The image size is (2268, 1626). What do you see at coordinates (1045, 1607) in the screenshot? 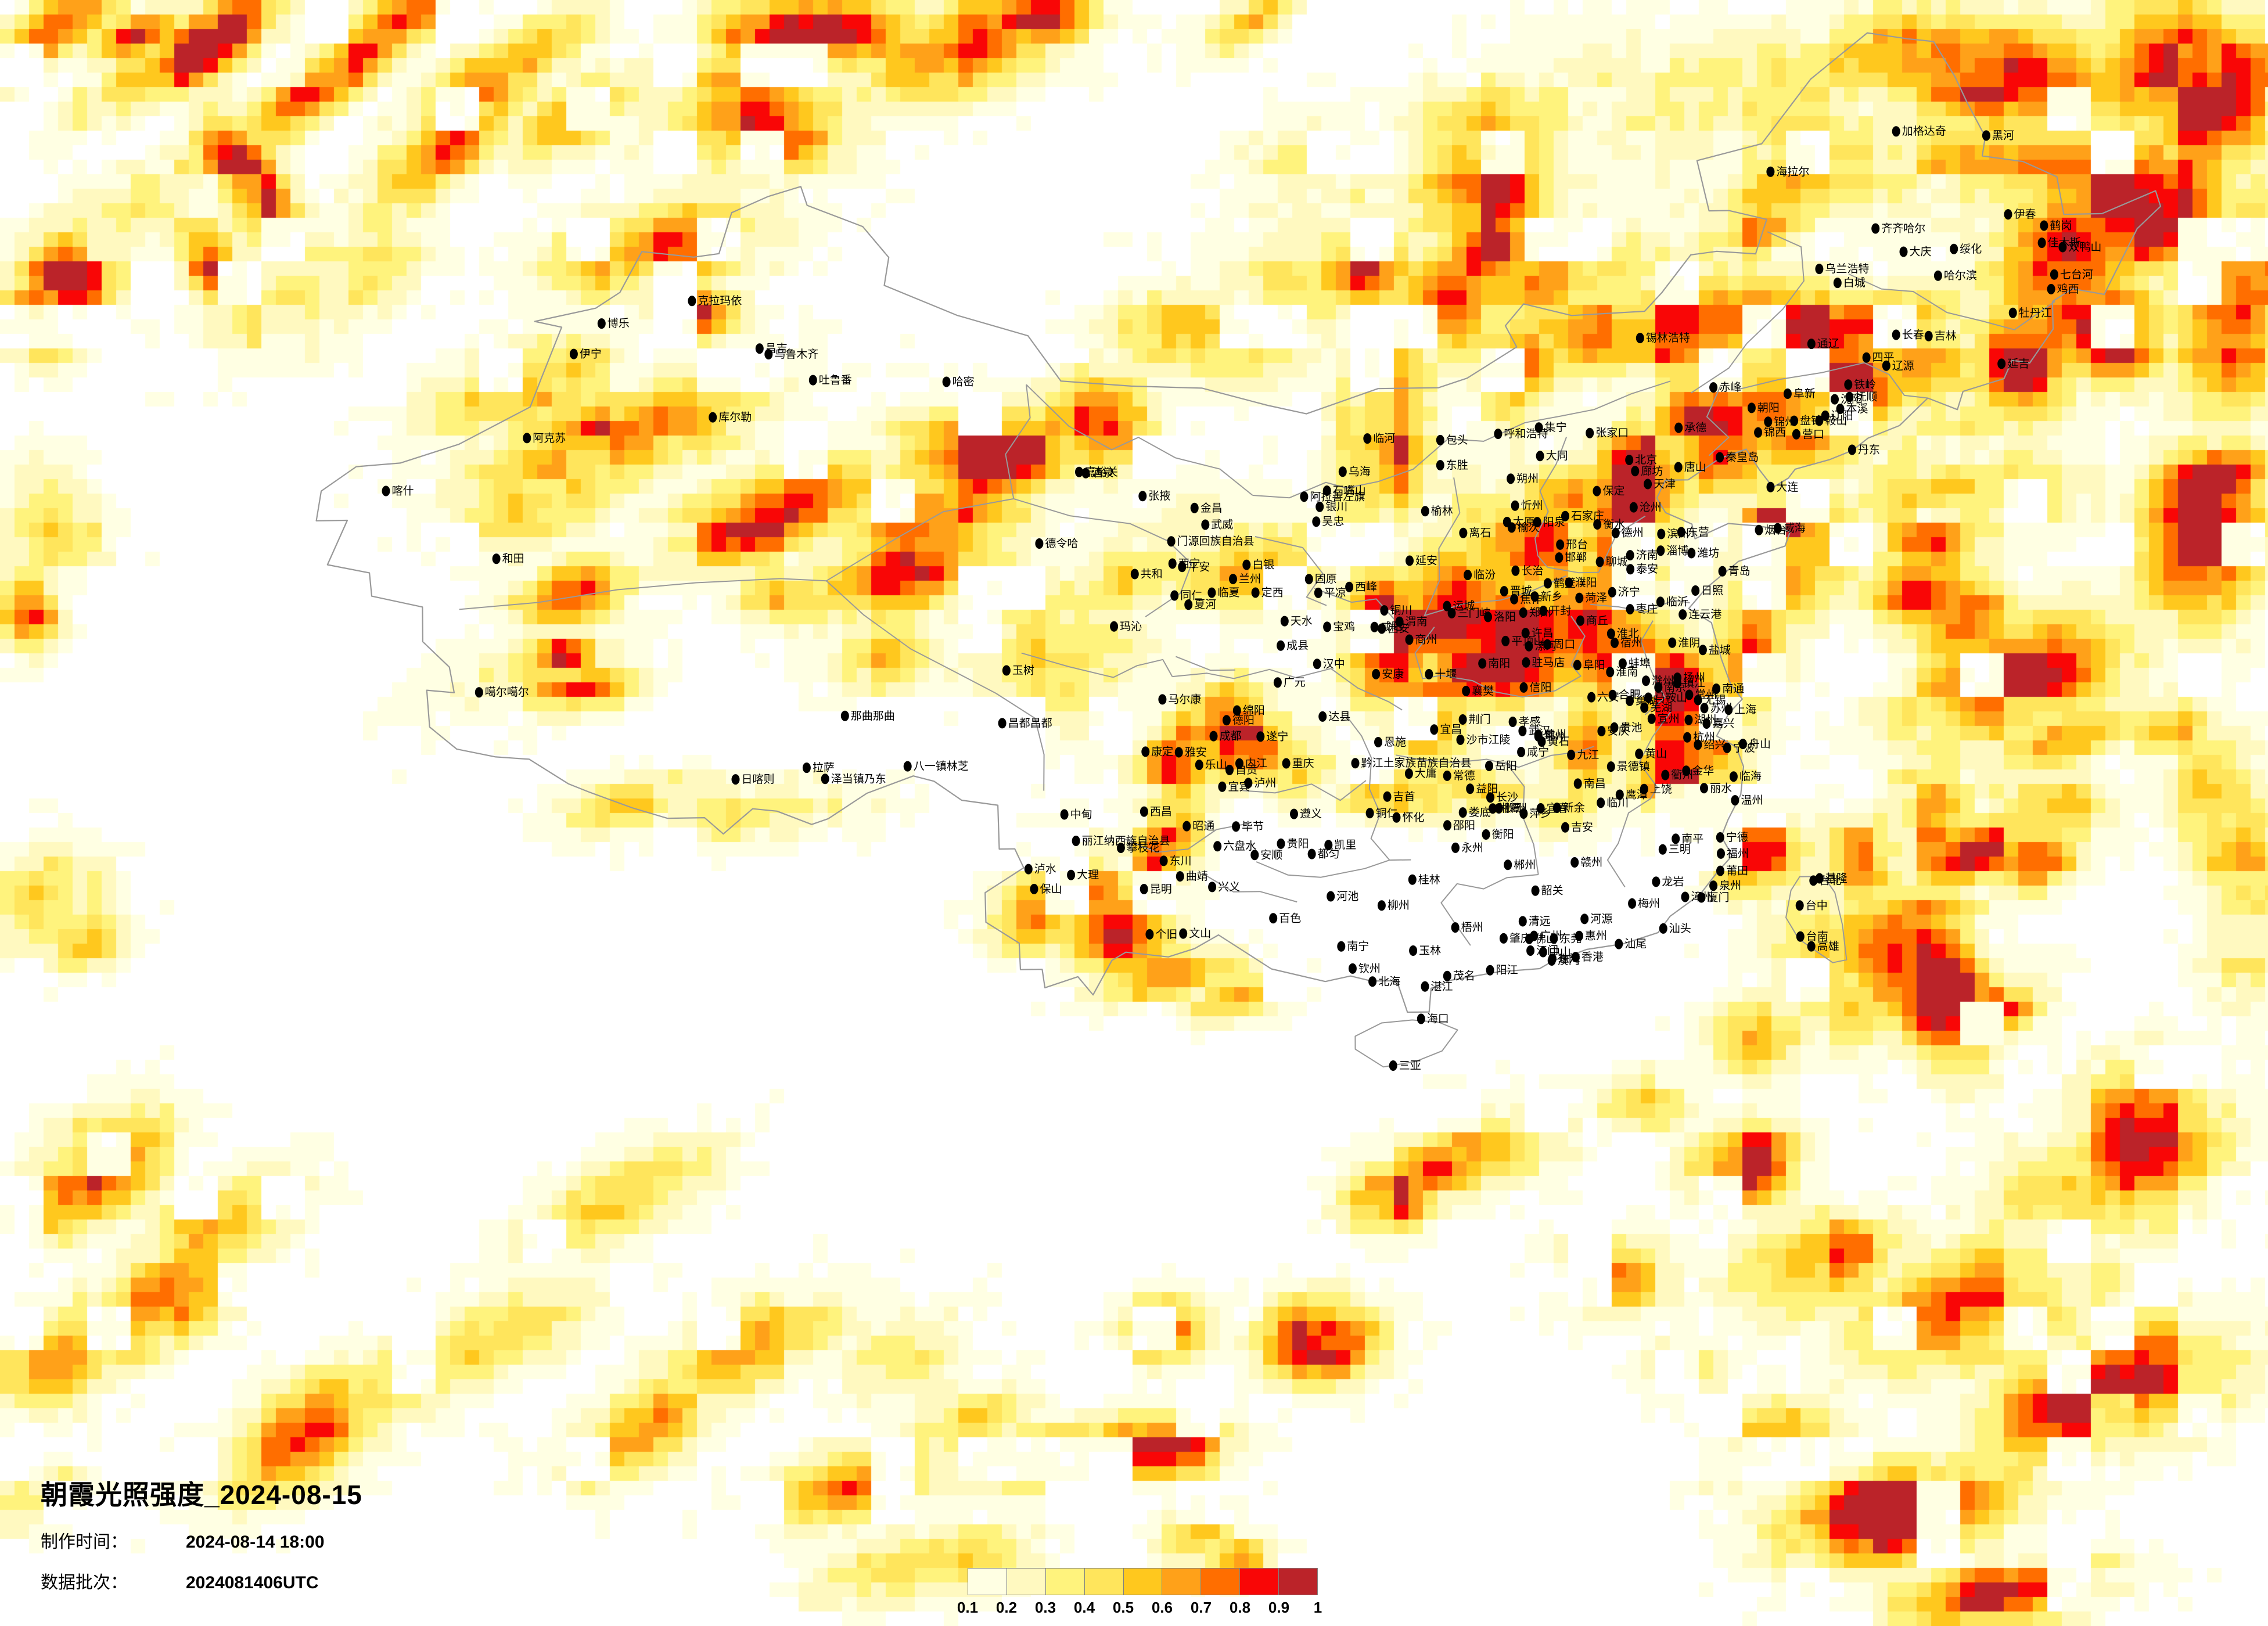
I see `legend-tick-label: 0.3` at bounding box center [1045, 1607].